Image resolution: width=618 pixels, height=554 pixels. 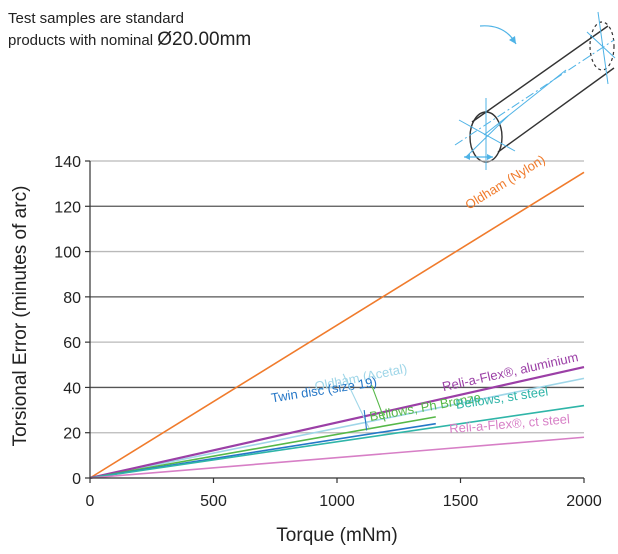 I want to click on note-line-2: products with nominal Ø20.00mm, so click(x=129, y=40).